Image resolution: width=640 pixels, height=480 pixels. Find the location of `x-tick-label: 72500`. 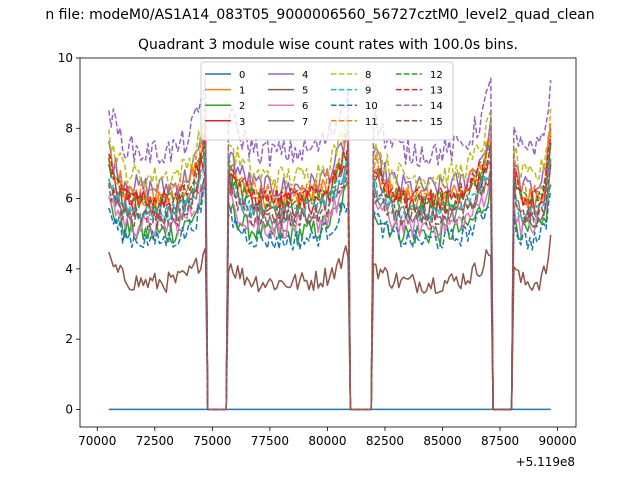

x-tick-label: 72500 is located at coordinates (155, 441).